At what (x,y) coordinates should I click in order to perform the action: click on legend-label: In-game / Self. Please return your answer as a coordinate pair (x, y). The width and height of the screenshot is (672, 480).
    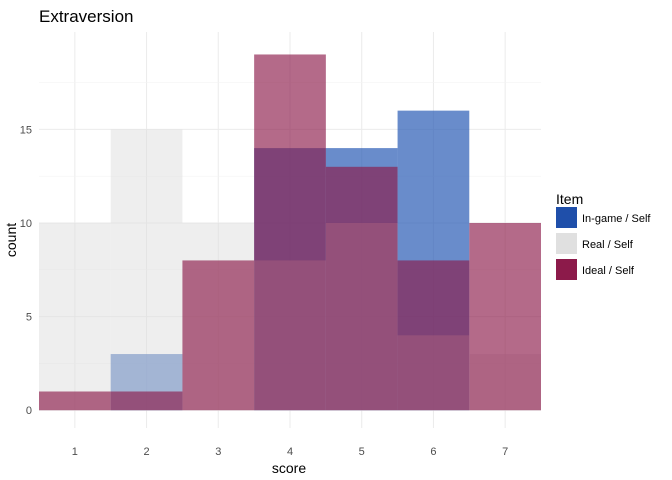
    Looking at the image, I should click on (616, 219).